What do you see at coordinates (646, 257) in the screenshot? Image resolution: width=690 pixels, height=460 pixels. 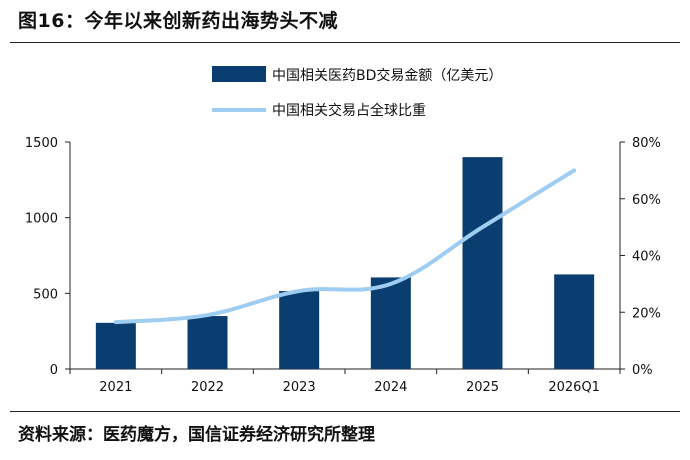 I see `right-tick-label: 40%` at bounding box center [646, 257].